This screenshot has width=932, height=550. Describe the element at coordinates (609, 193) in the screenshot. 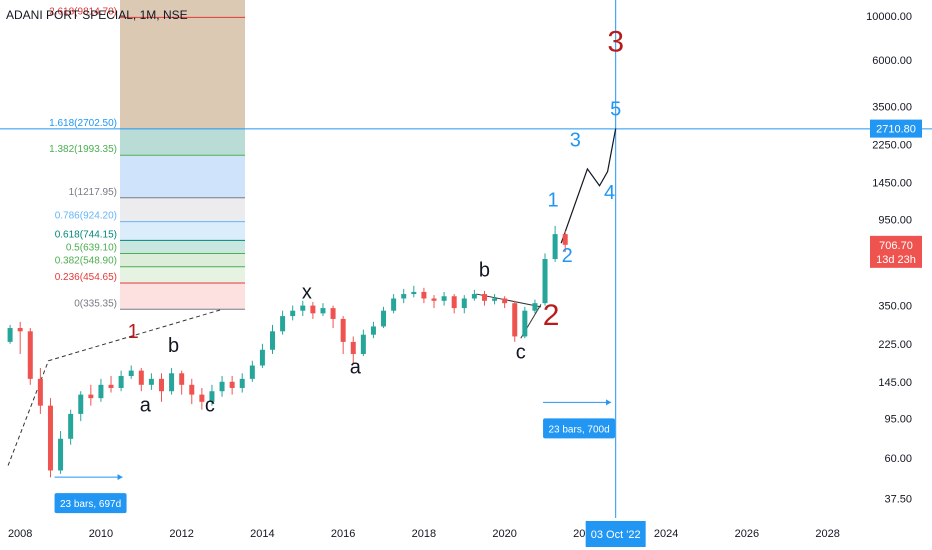

I see `wave-label: 4` at that location.